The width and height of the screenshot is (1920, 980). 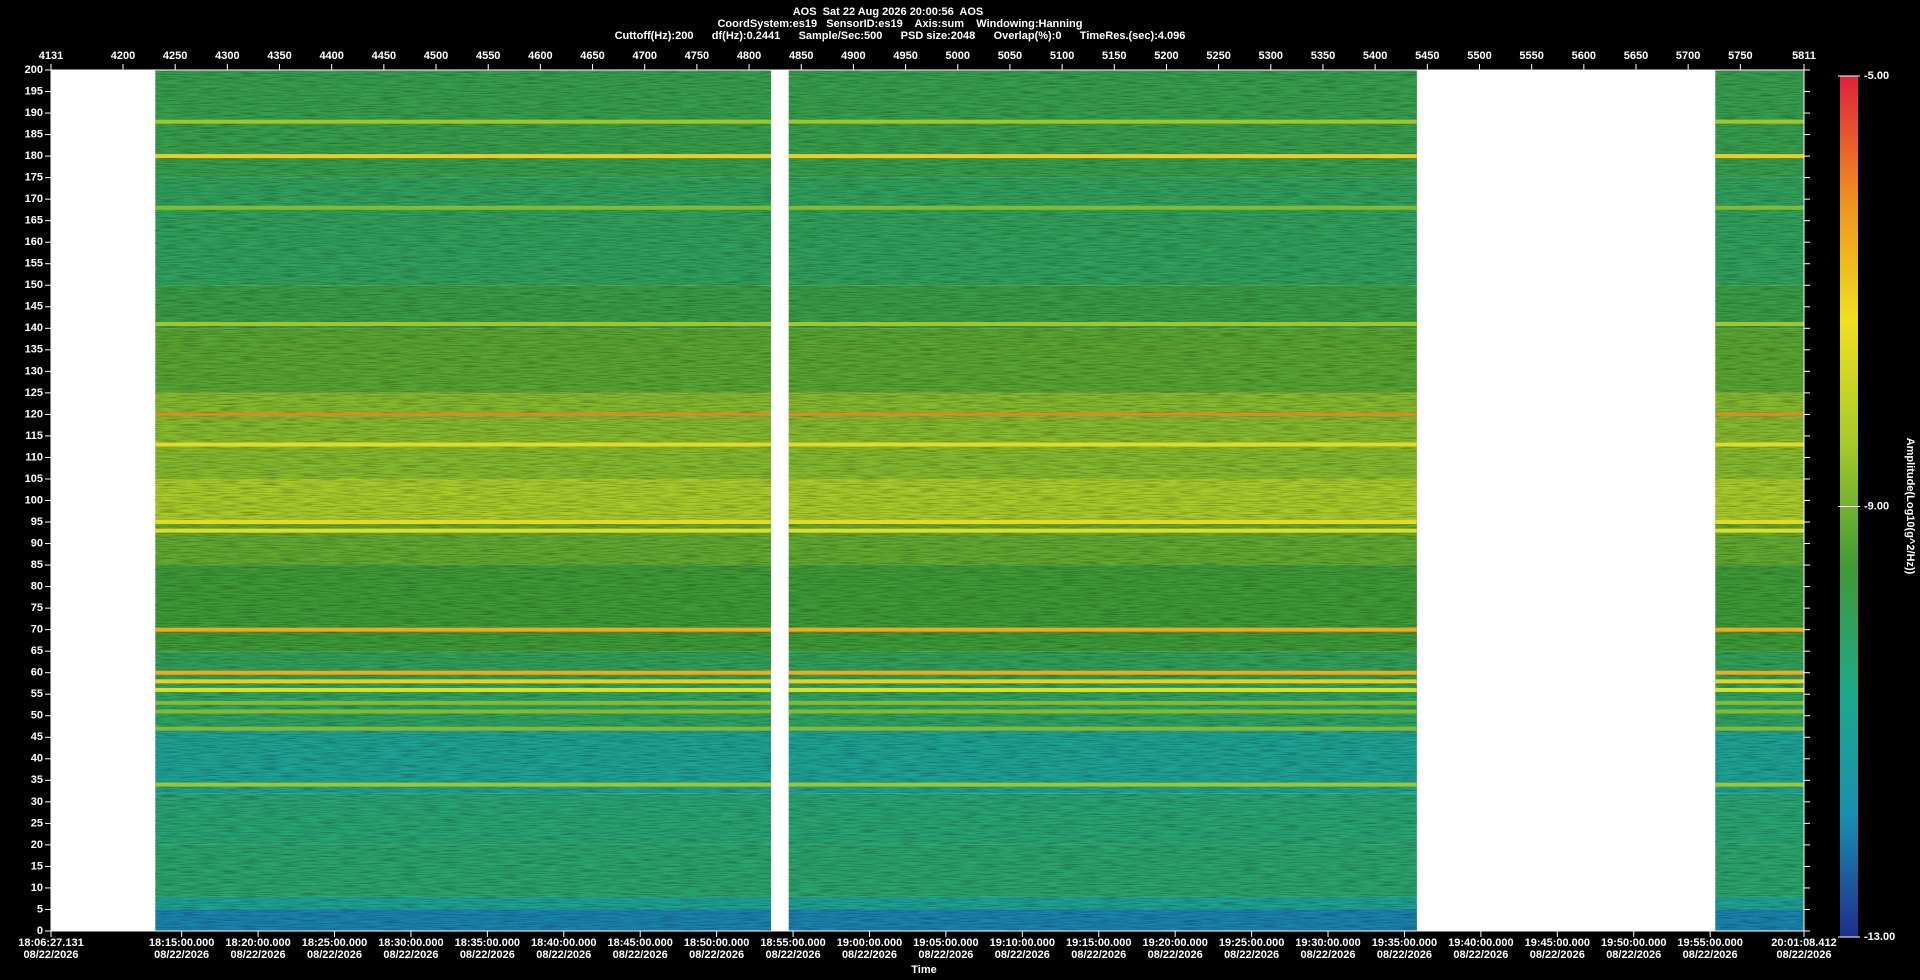 What do you see at coordinates (1584, 56) in the screenshot?
I see `x-tick-label: 5600` at bounding box center [1584, 56].